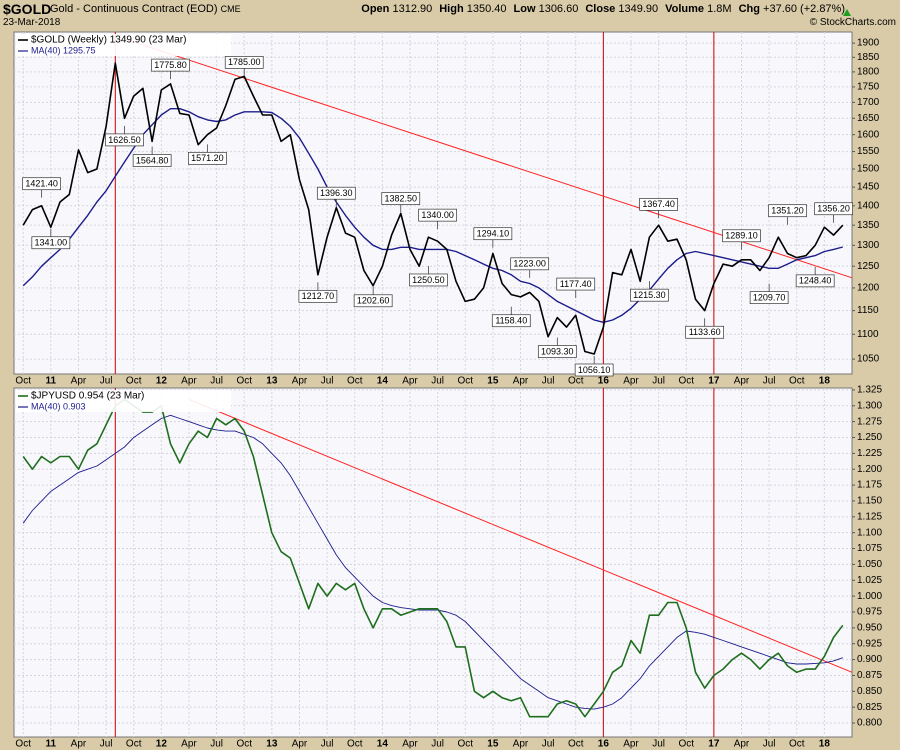  I want to click on annotation-label: 1289.10, so click(741, 236).